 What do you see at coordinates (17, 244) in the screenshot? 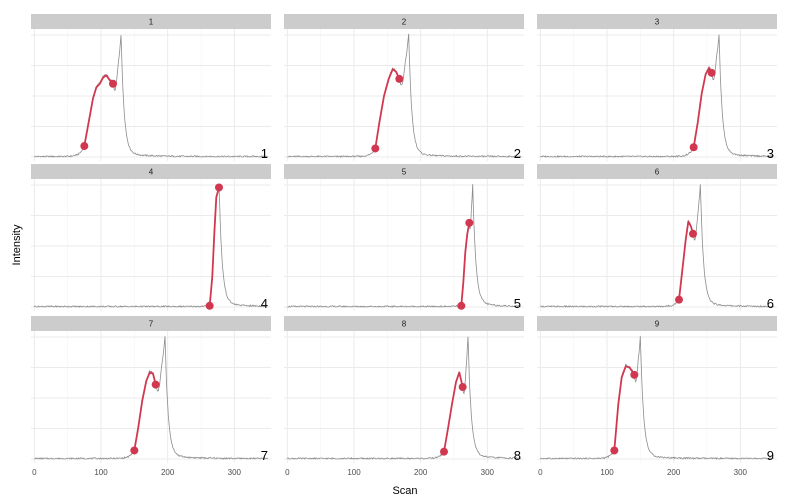
I see `y-axis-title: Intensity` at bounding box center [17, 244].